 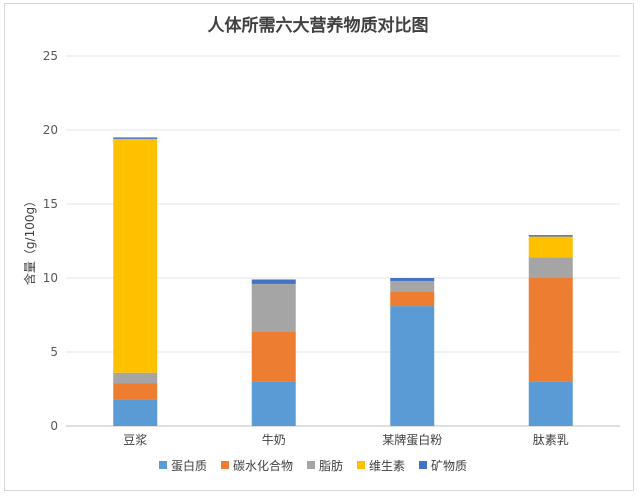 I want to click on y-tick-label: 20, so click(x=50, y=130).